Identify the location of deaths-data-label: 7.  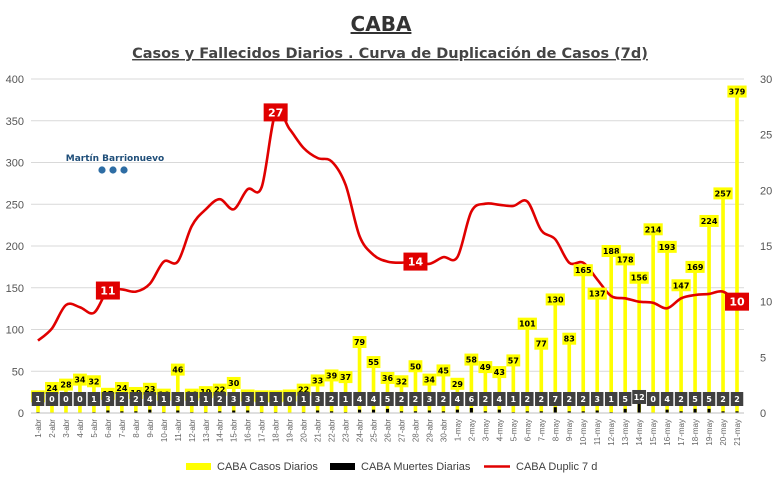
(555, 399).